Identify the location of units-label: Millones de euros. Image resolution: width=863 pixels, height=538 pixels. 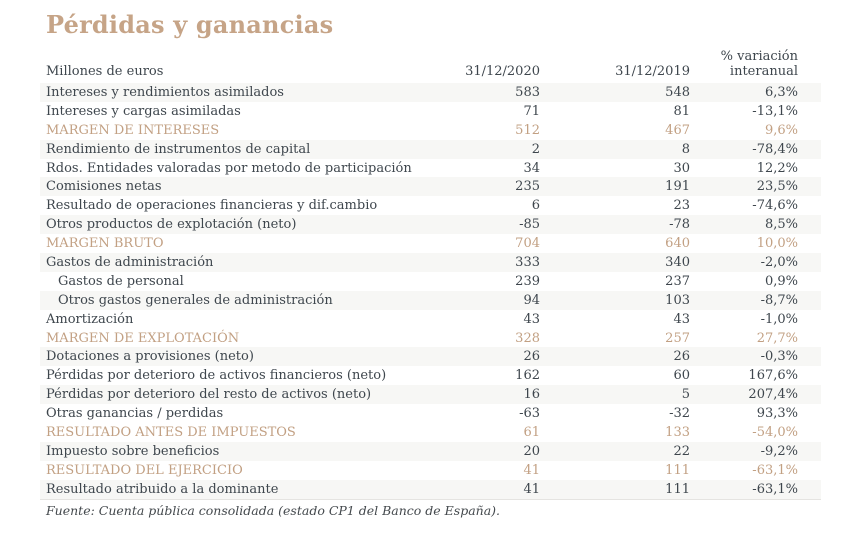
(105, 71).